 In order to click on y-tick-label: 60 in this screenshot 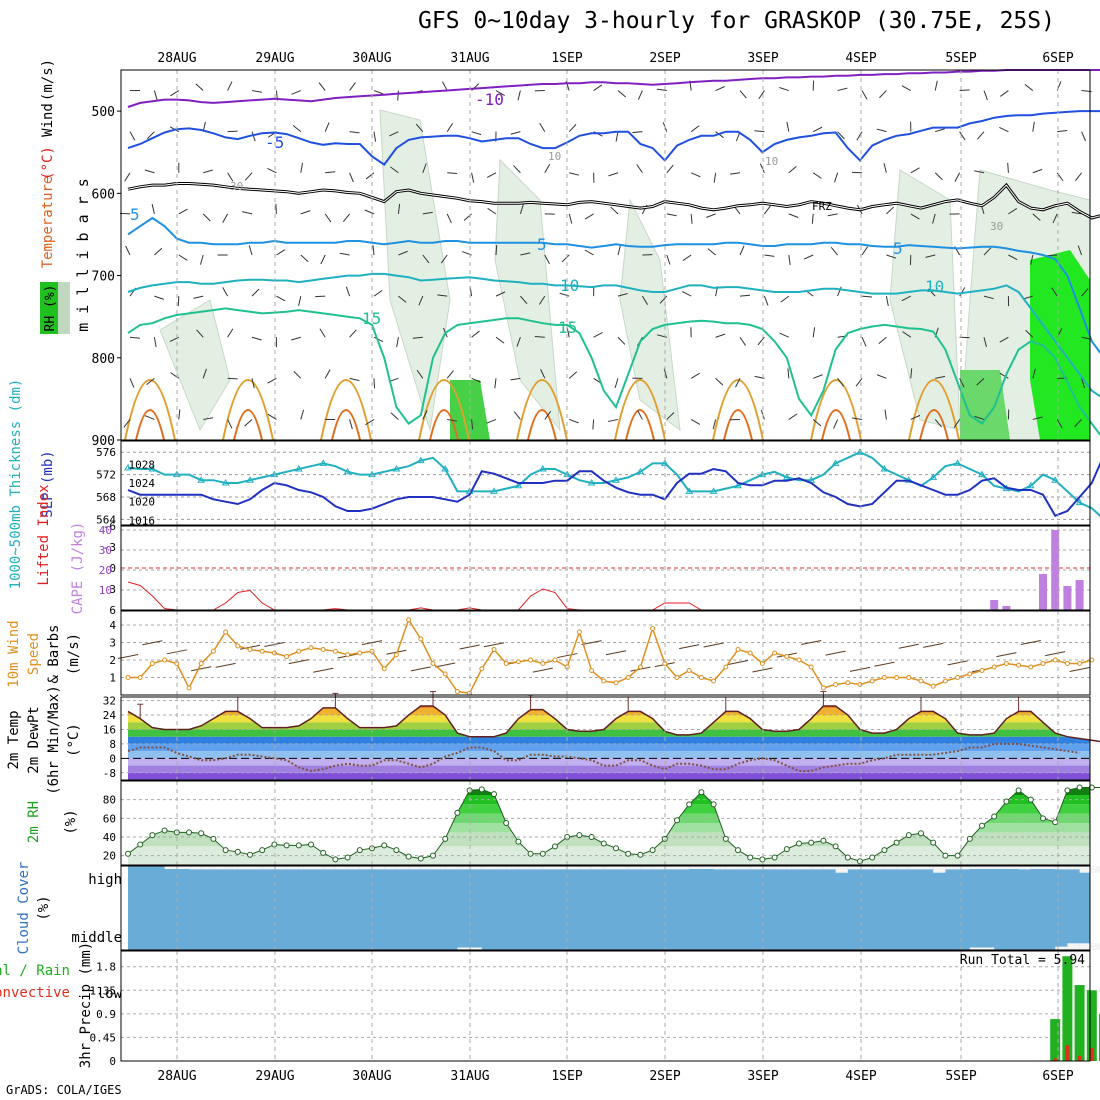, I will do `click(109, 818)`.